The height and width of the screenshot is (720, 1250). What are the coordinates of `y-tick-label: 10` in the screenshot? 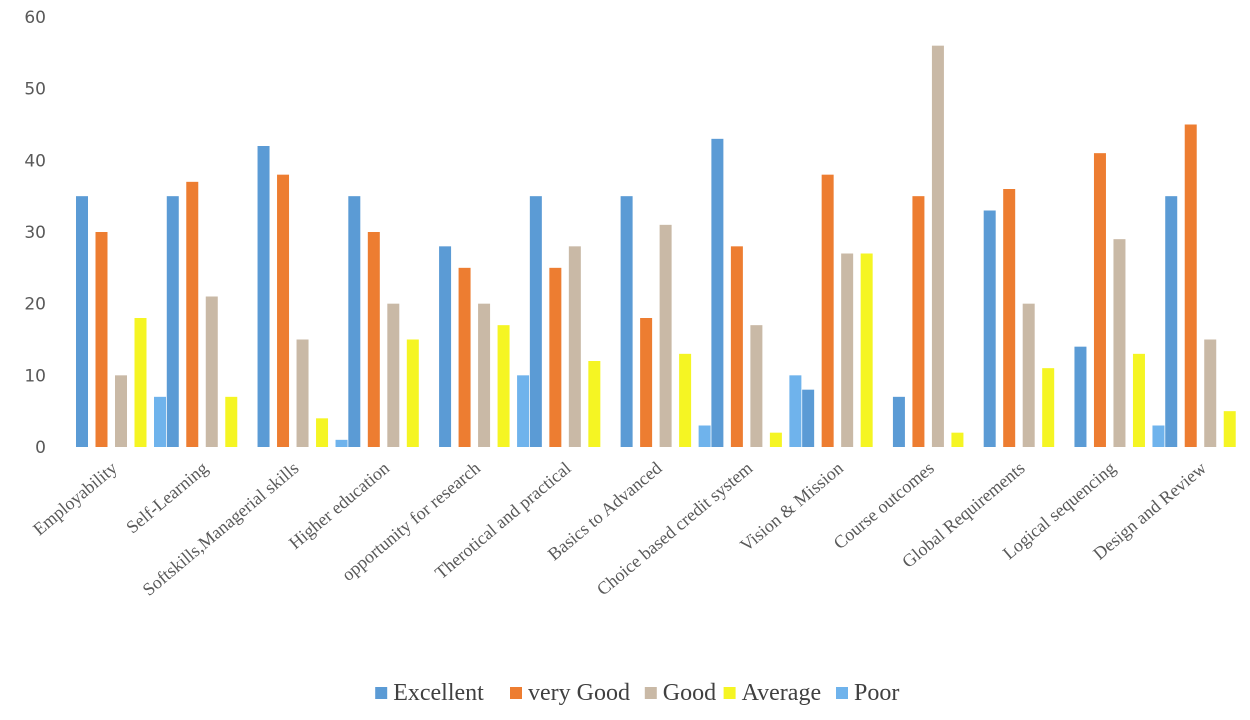 It's located at (35, 376).